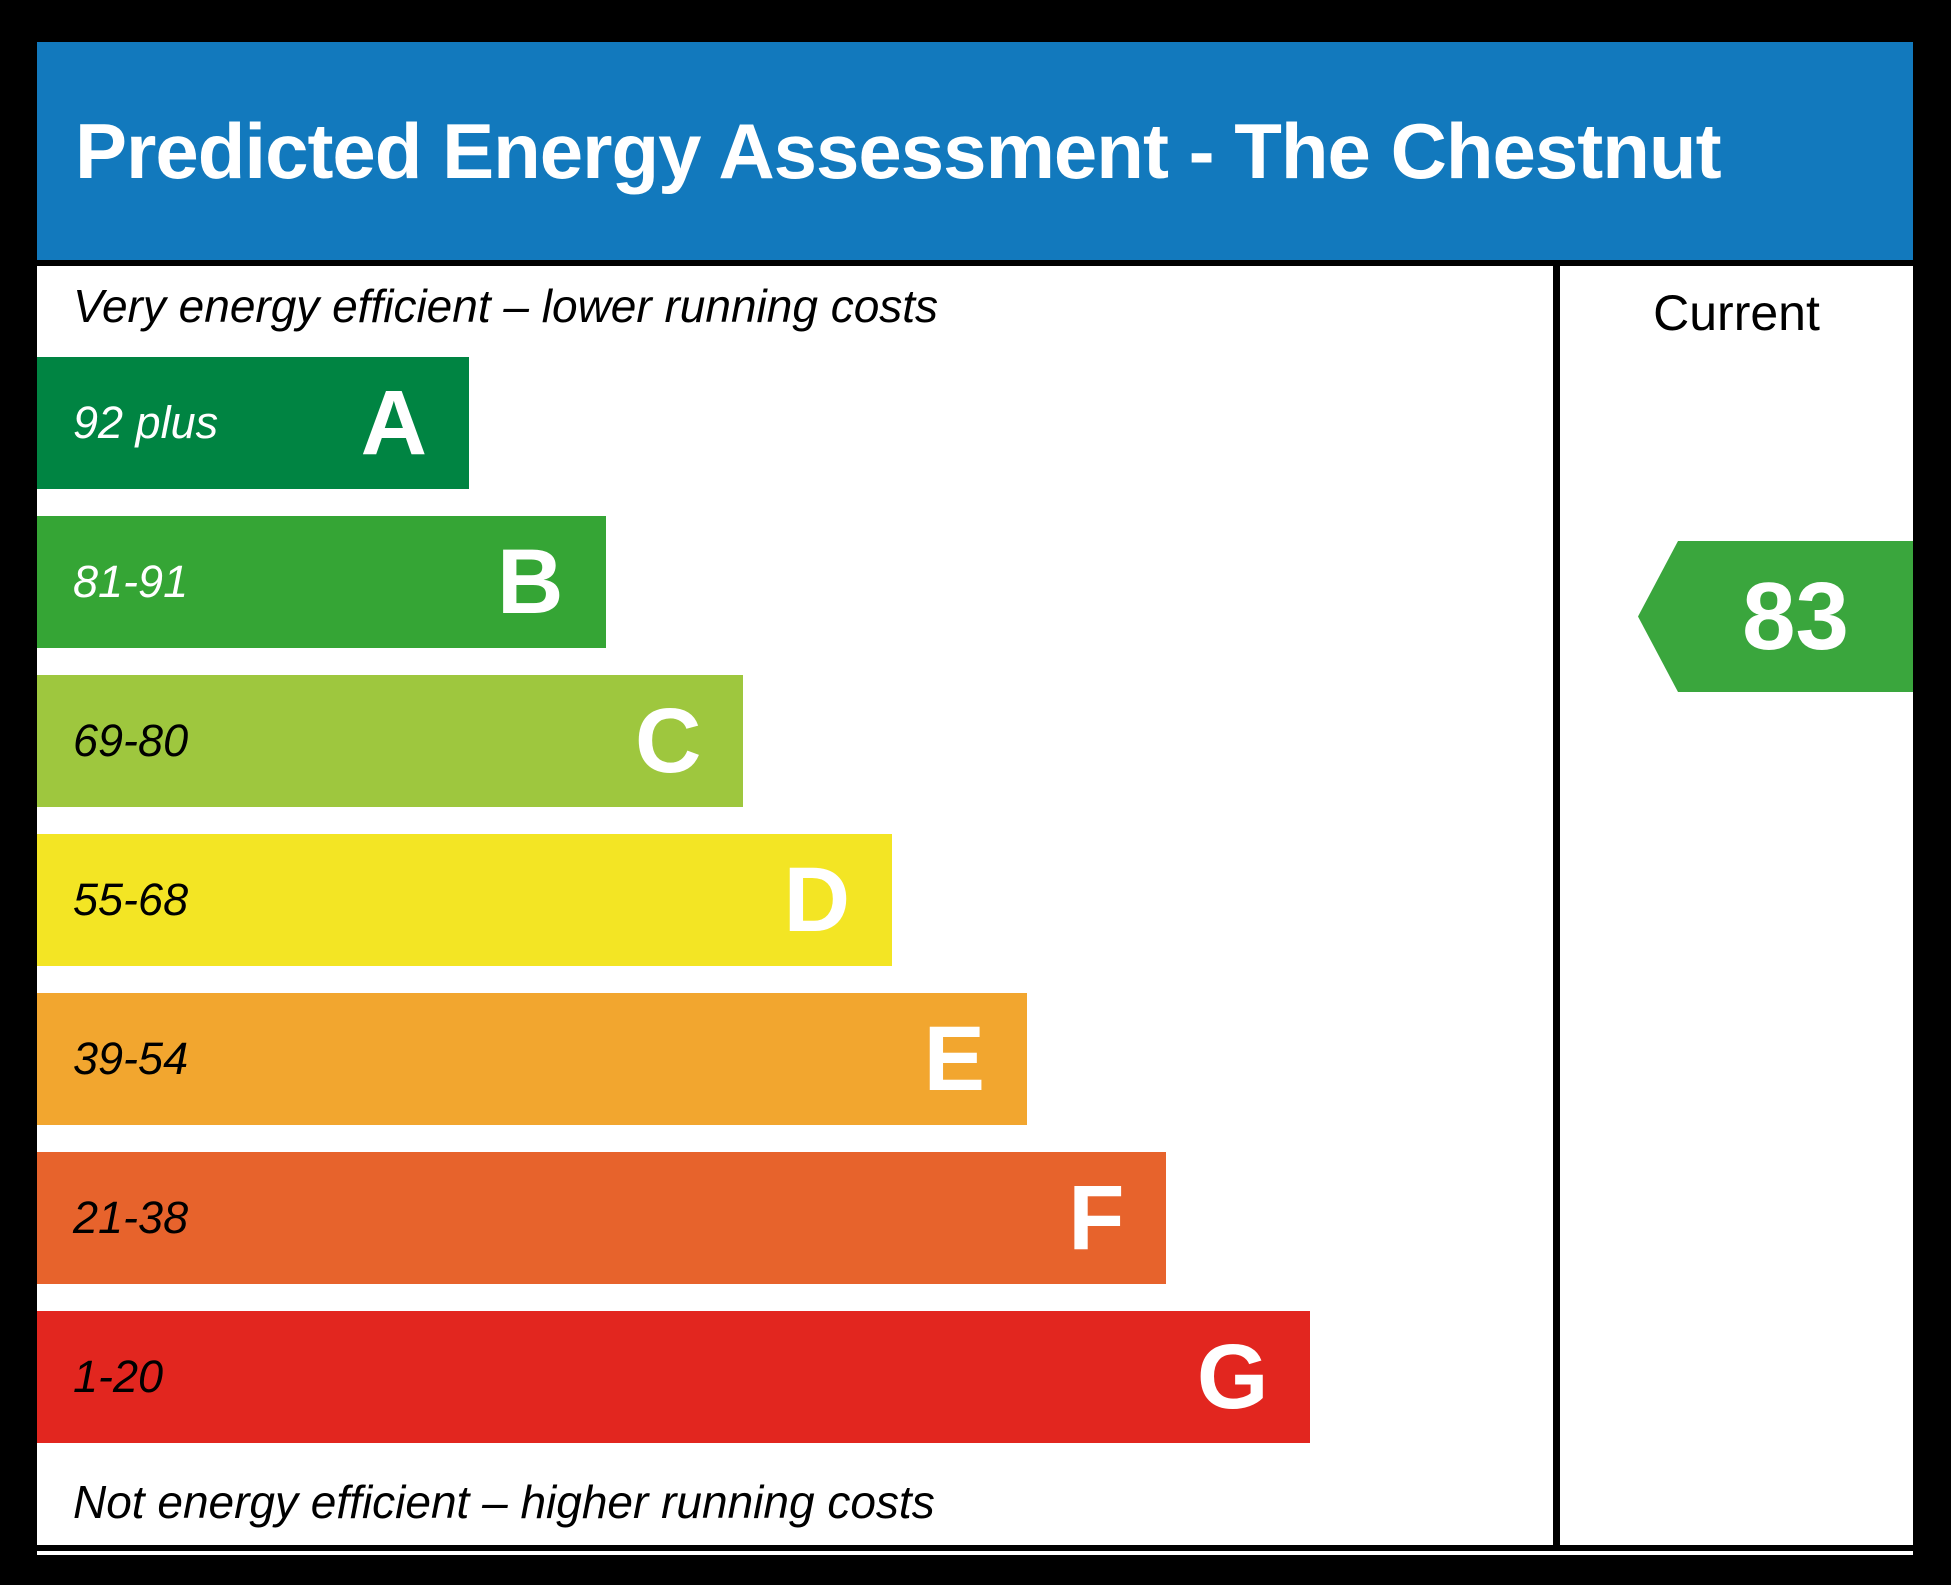  What do you see at coordinates (394, 422) in the screenshot?
I see `band-letter: A` at bounding box center [394, 422].